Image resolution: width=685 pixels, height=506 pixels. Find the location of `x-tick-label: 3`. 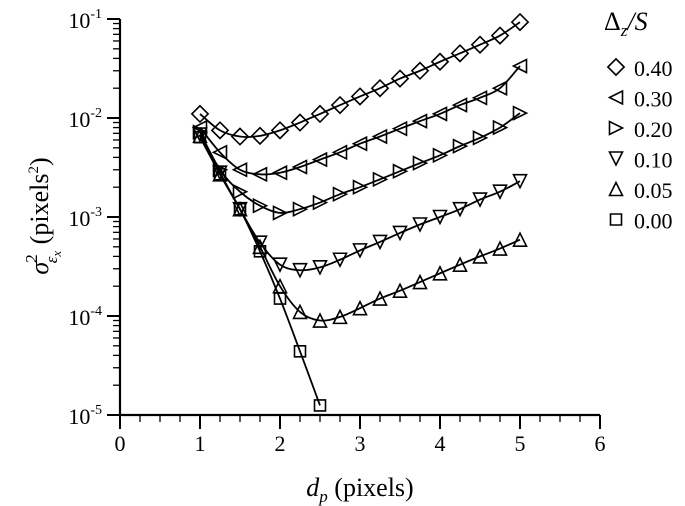

x-tick-label: 3 is located at coordinates (360, 443).